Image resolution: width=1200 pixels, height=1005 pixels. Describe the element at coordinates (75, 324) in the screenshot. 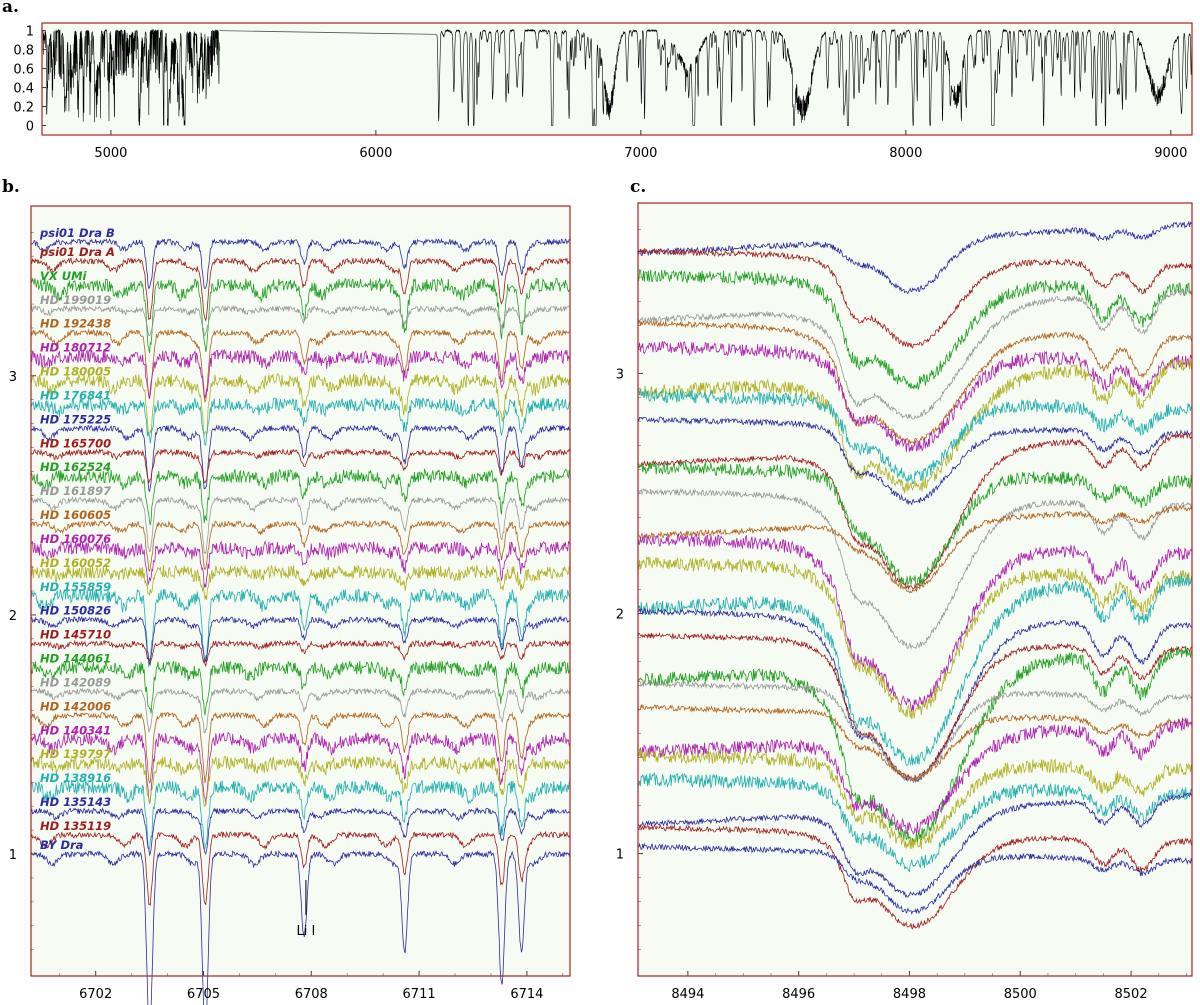

I see `star-label: HD 192438` at that location.